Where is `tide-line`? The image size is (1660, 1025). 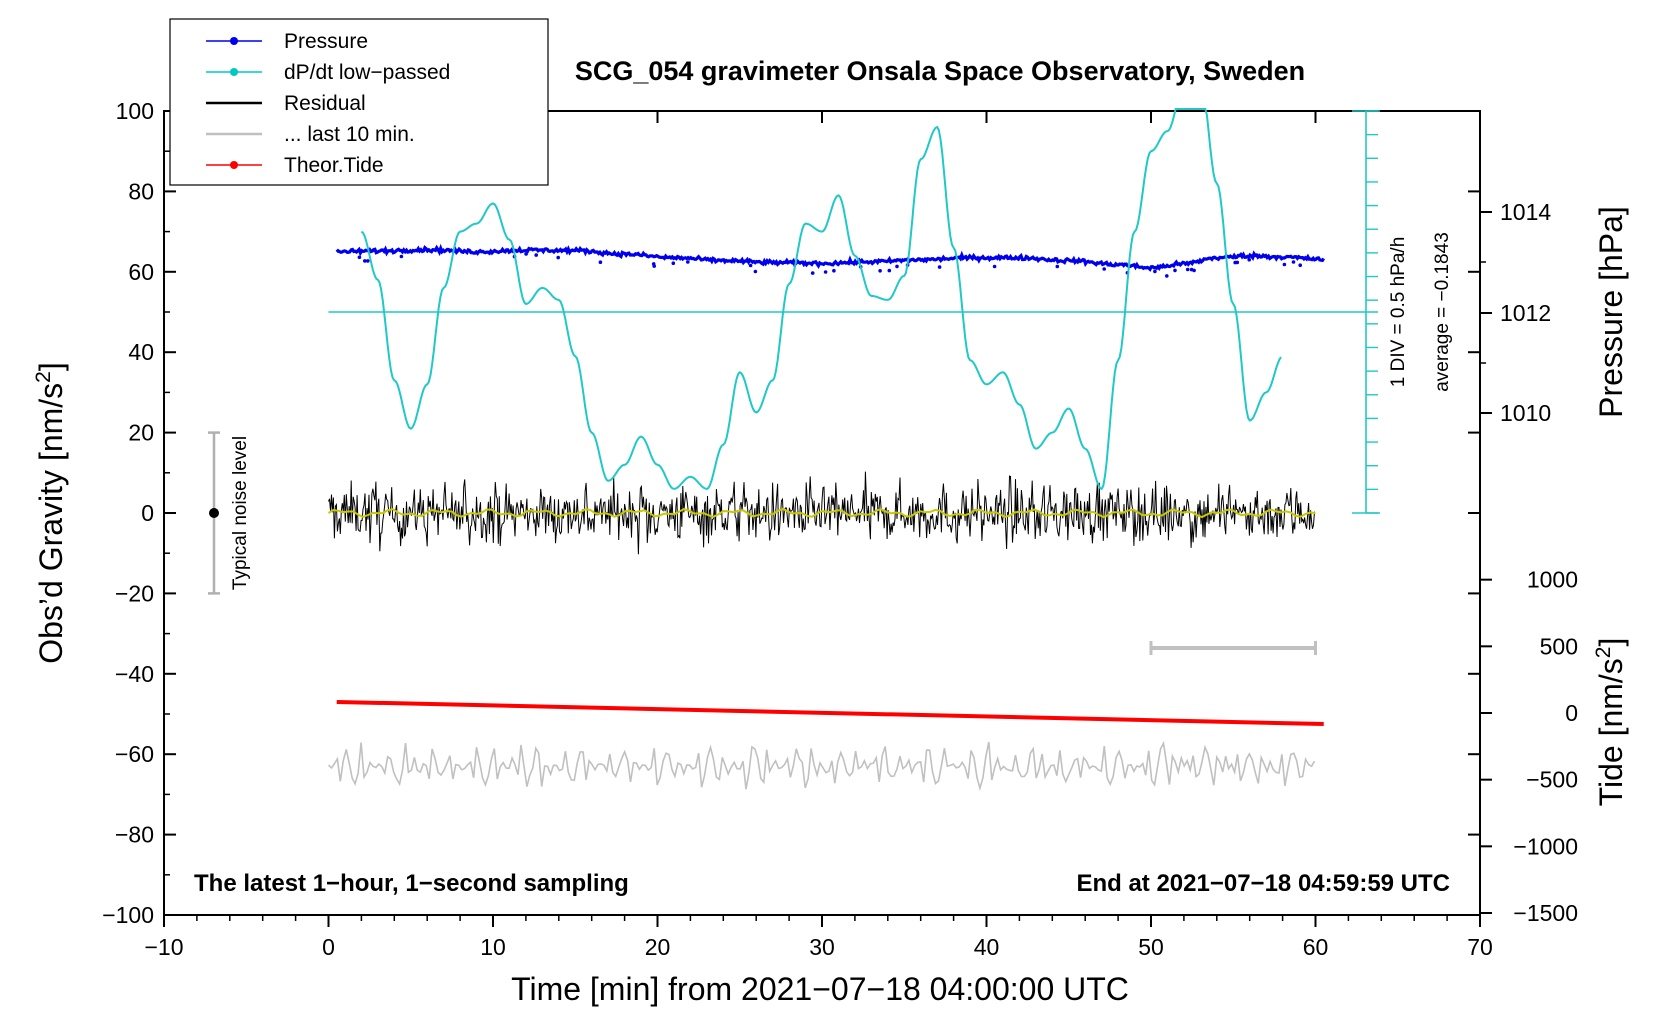 tide-line is located at coordinates (830, 713).